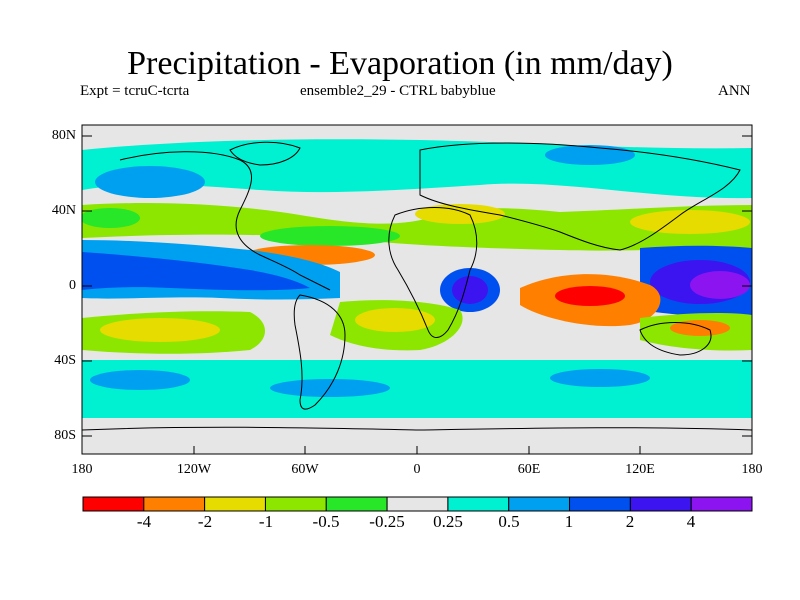 The width and height of the screenshot is (800, 600). I want to click on lat-label-80n: 80N, so click(63, 135).